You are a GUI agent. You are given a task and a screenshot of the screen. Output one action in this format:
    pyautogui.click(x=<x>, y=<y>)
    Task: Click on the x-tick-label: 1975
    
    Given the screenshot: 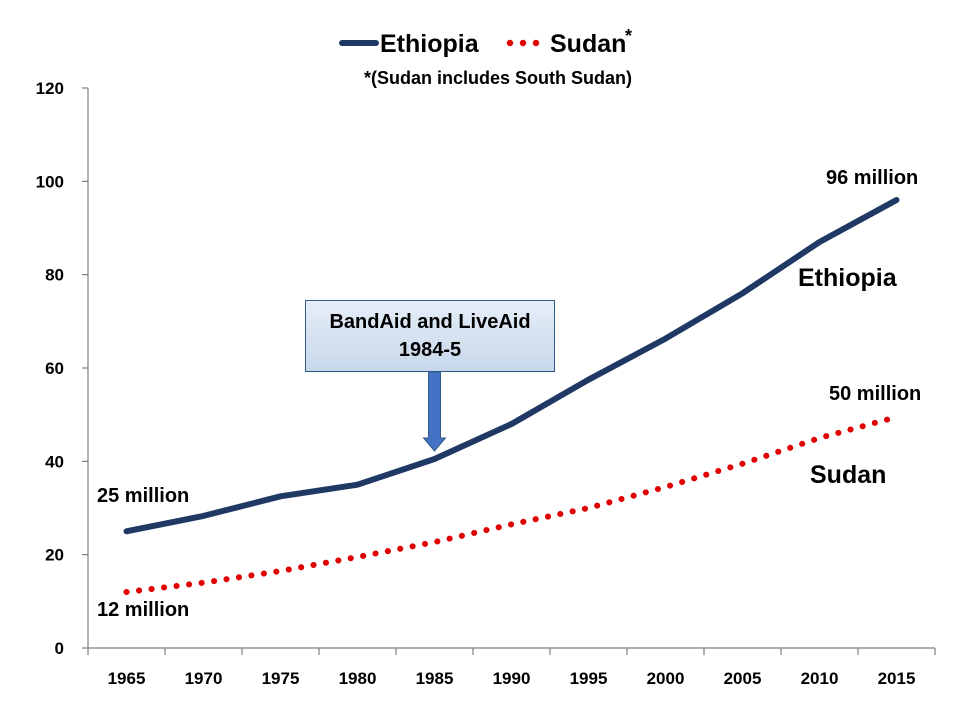 What is the action you would take?
    pyautogui.click(x=281, y=678)
    